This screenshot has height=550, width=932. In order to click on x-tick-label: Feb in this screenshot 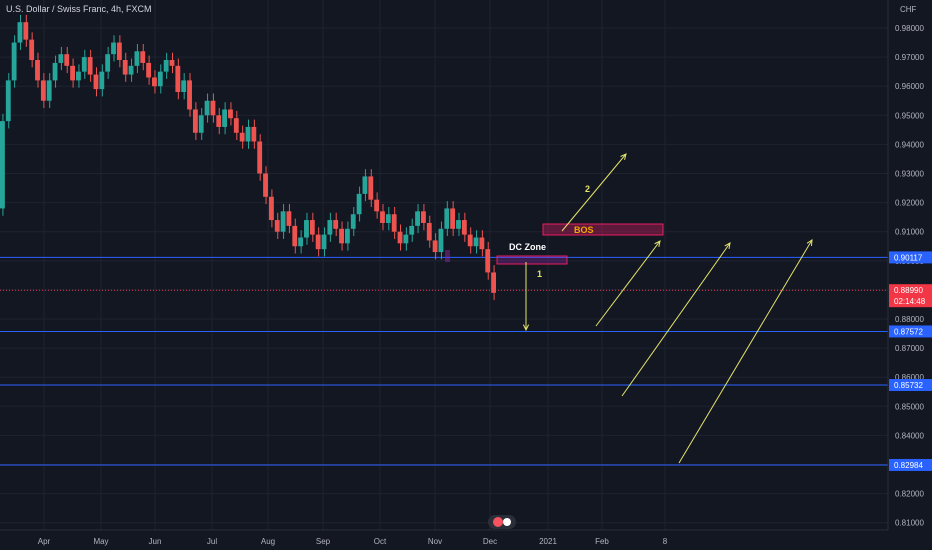, I will do `click(602, 541)`.